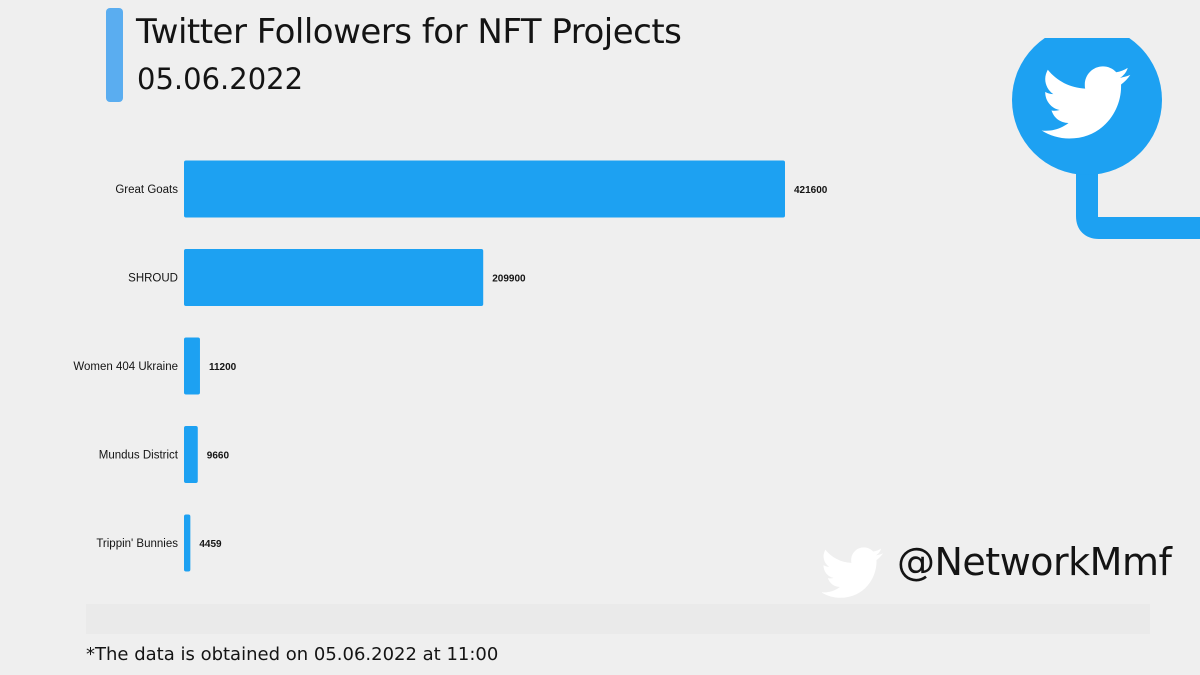 The height and width of the screenshot is (675, 1200). I want to click on twitter-handle: @NetworkMmf, so click(1034, 562).